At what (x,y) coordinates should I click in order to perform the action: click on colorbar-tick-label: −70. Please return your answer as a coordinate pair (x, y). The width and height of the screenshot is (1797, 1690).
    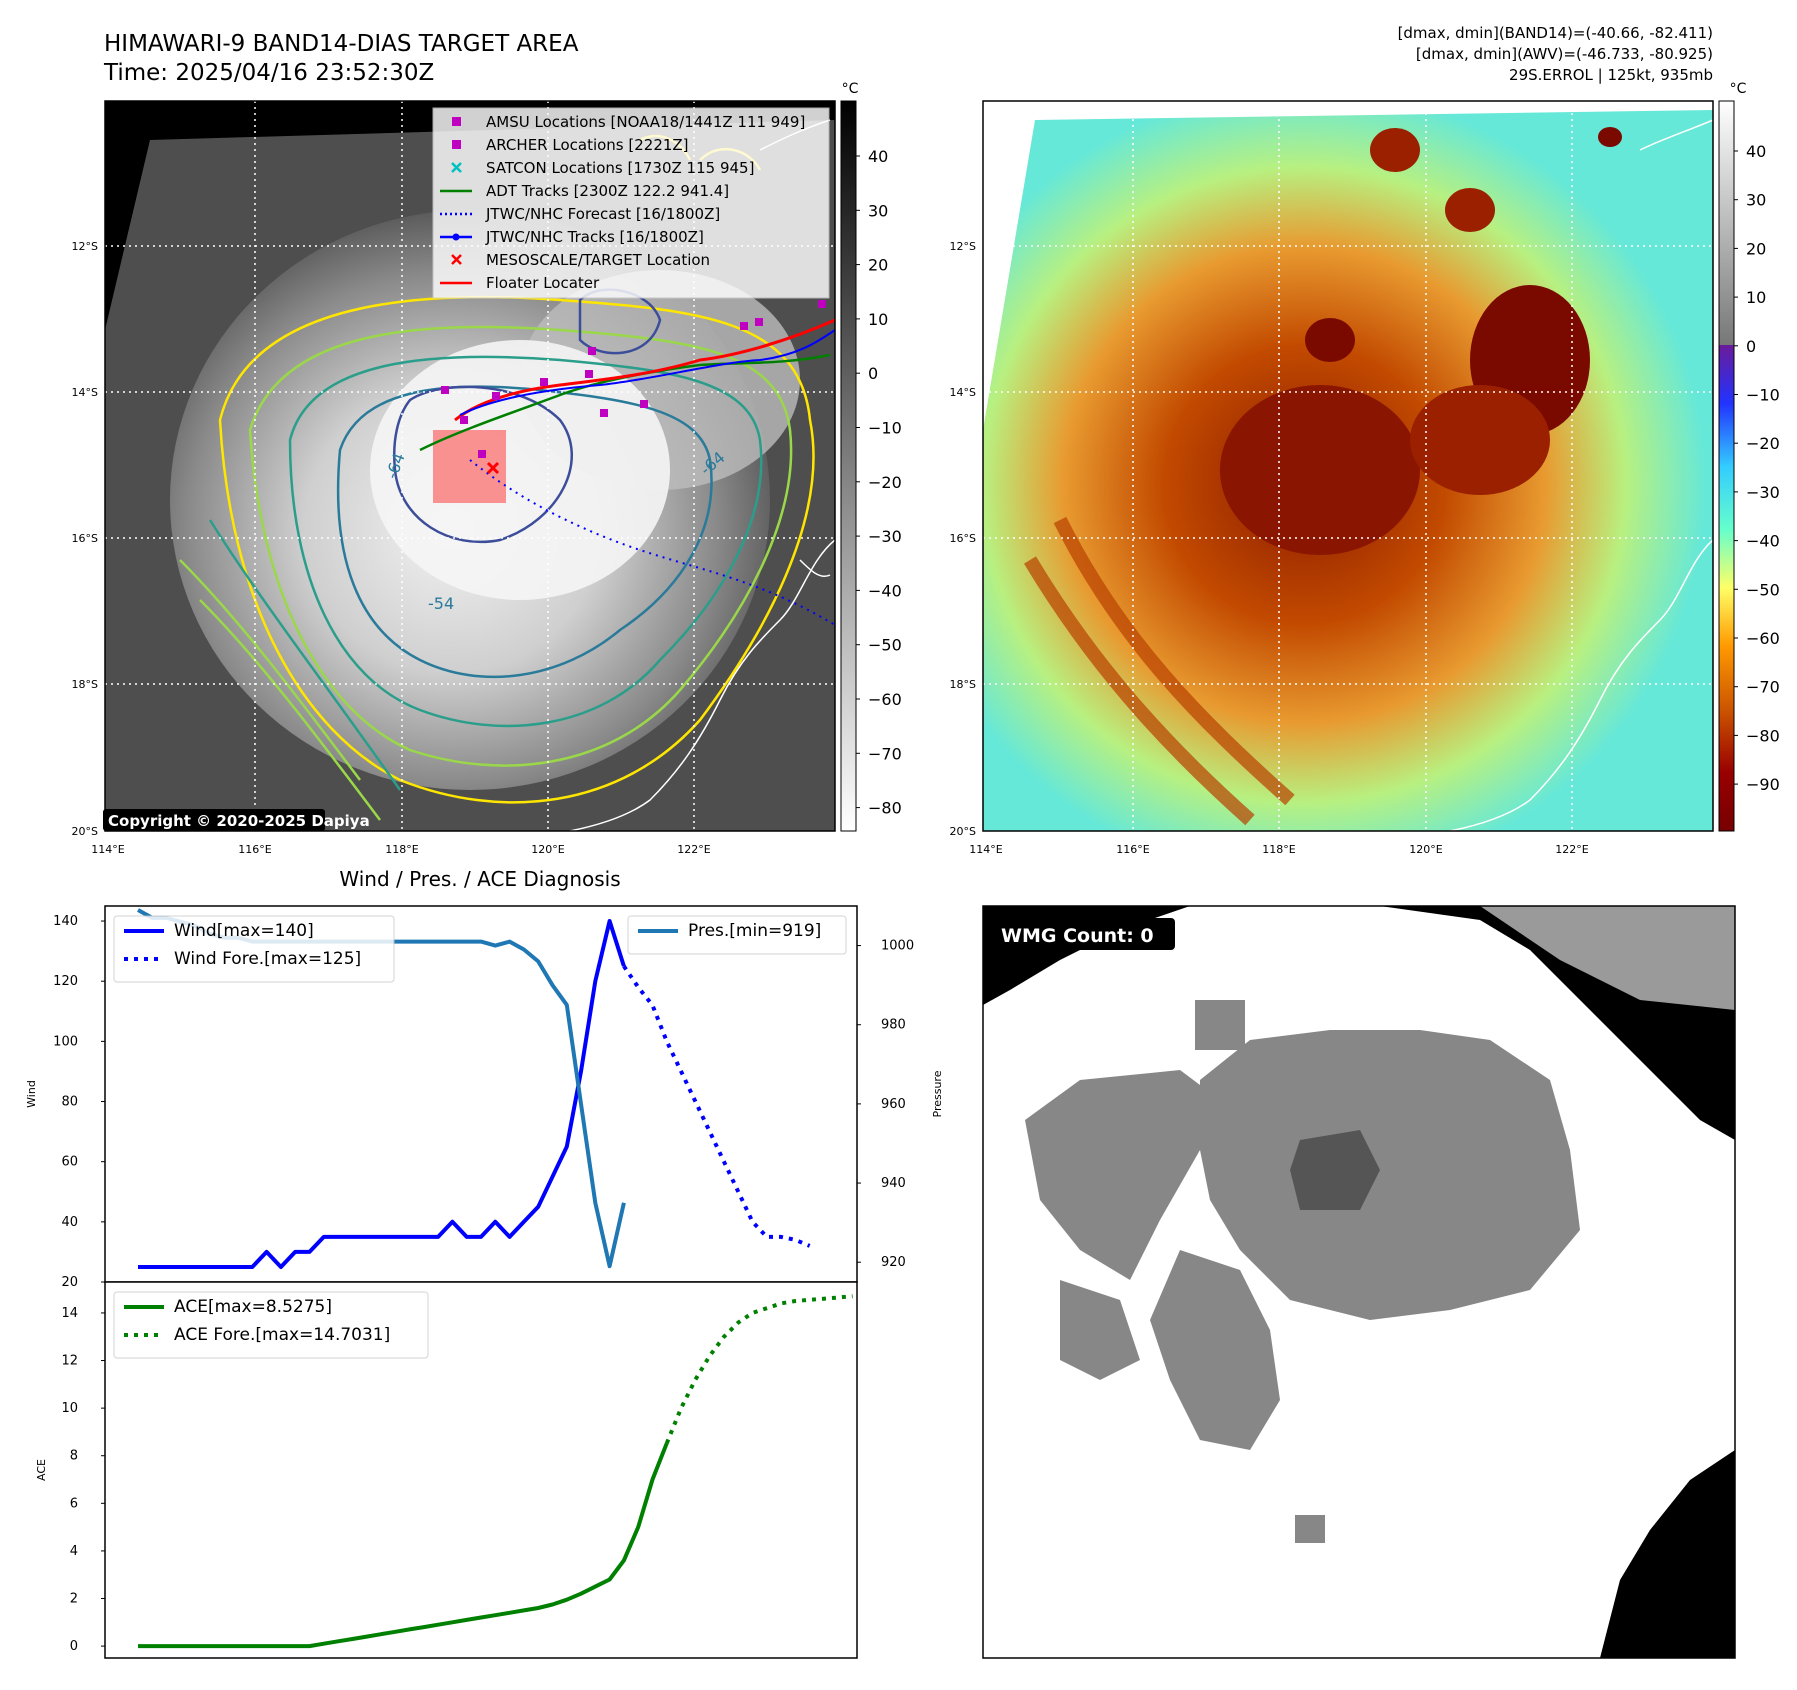
    Looking at the image, I should click on (885, 753).